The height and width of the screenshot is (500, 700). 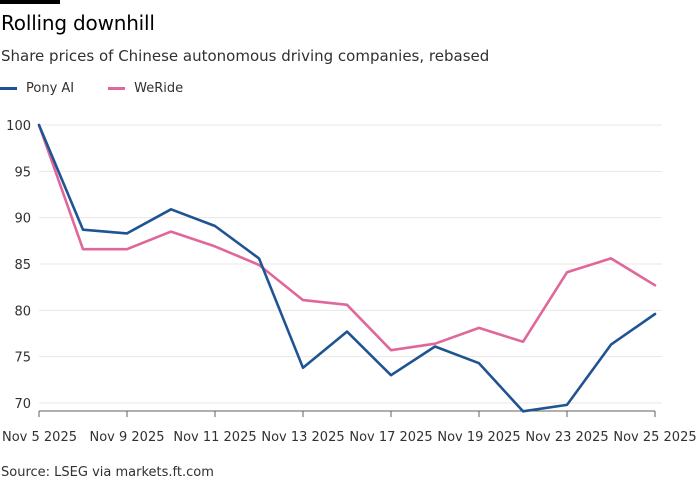 I want to click on y-tick-label-75: 75, so click(x=22, y=358).